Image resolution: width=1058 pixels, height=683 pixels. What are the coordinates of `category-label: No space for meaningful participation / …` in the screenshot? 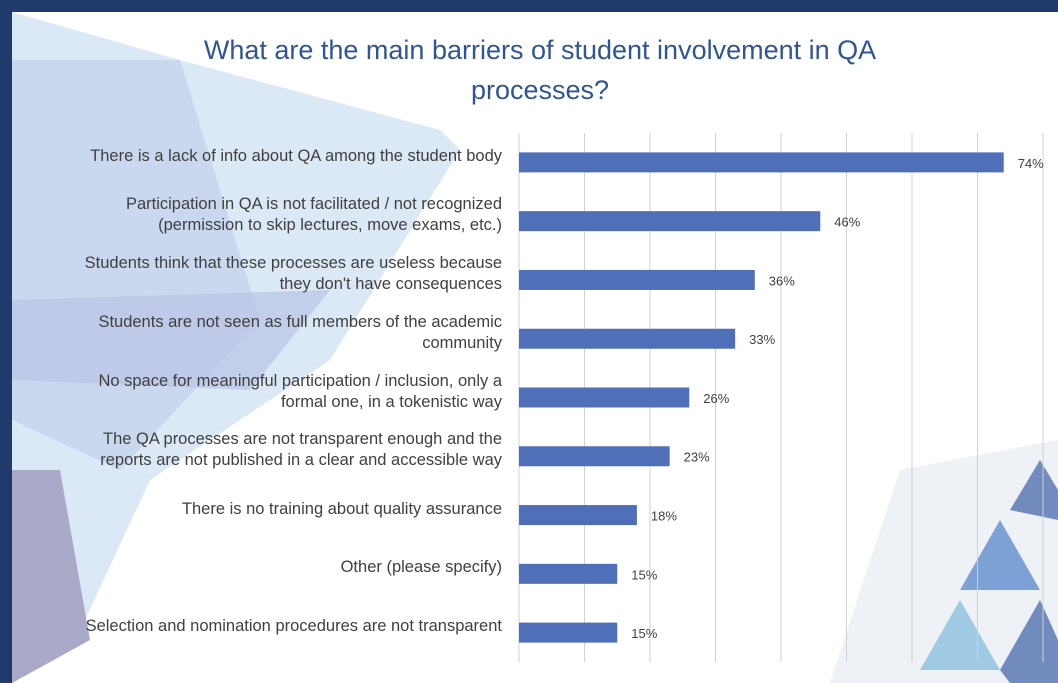 It's located at (300, 391).